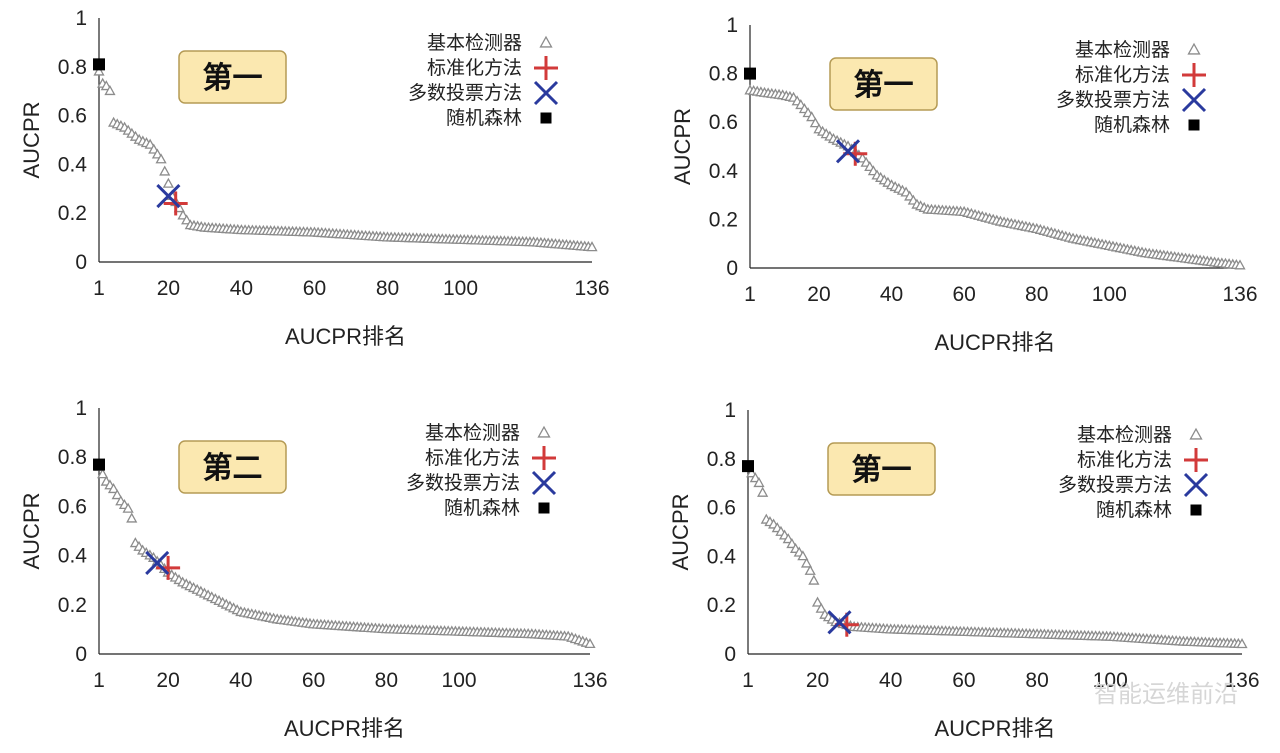 The height and width of the screenshot is (753, 1280). What do you see at coordinates (484, 118) in the screenshot?
I see `legend-label-rf: 随机森林` at bounding box center [484, 118].